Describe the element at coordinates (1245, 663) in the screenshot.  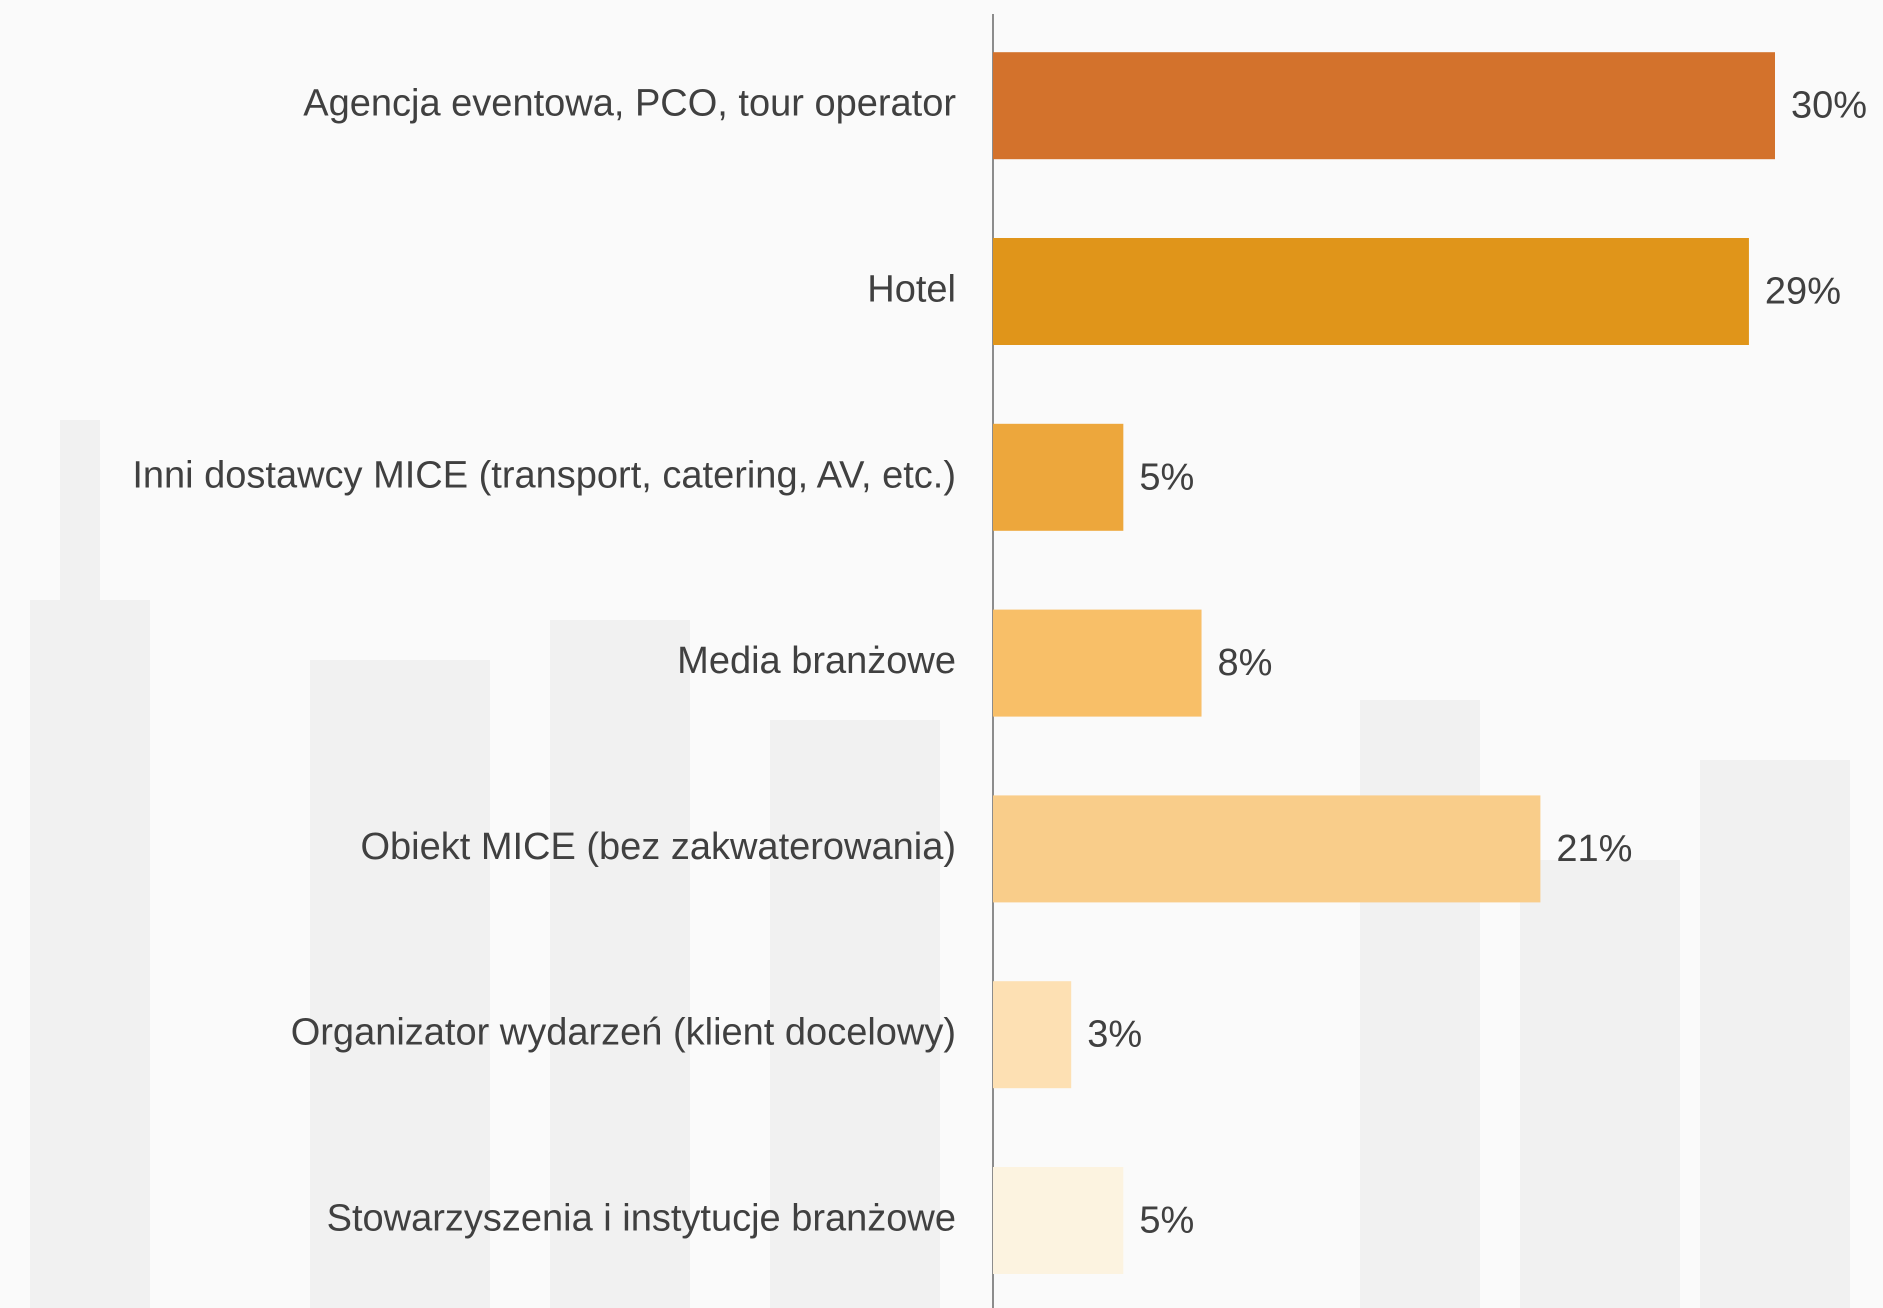
I see `data-label: 8%` at that location.